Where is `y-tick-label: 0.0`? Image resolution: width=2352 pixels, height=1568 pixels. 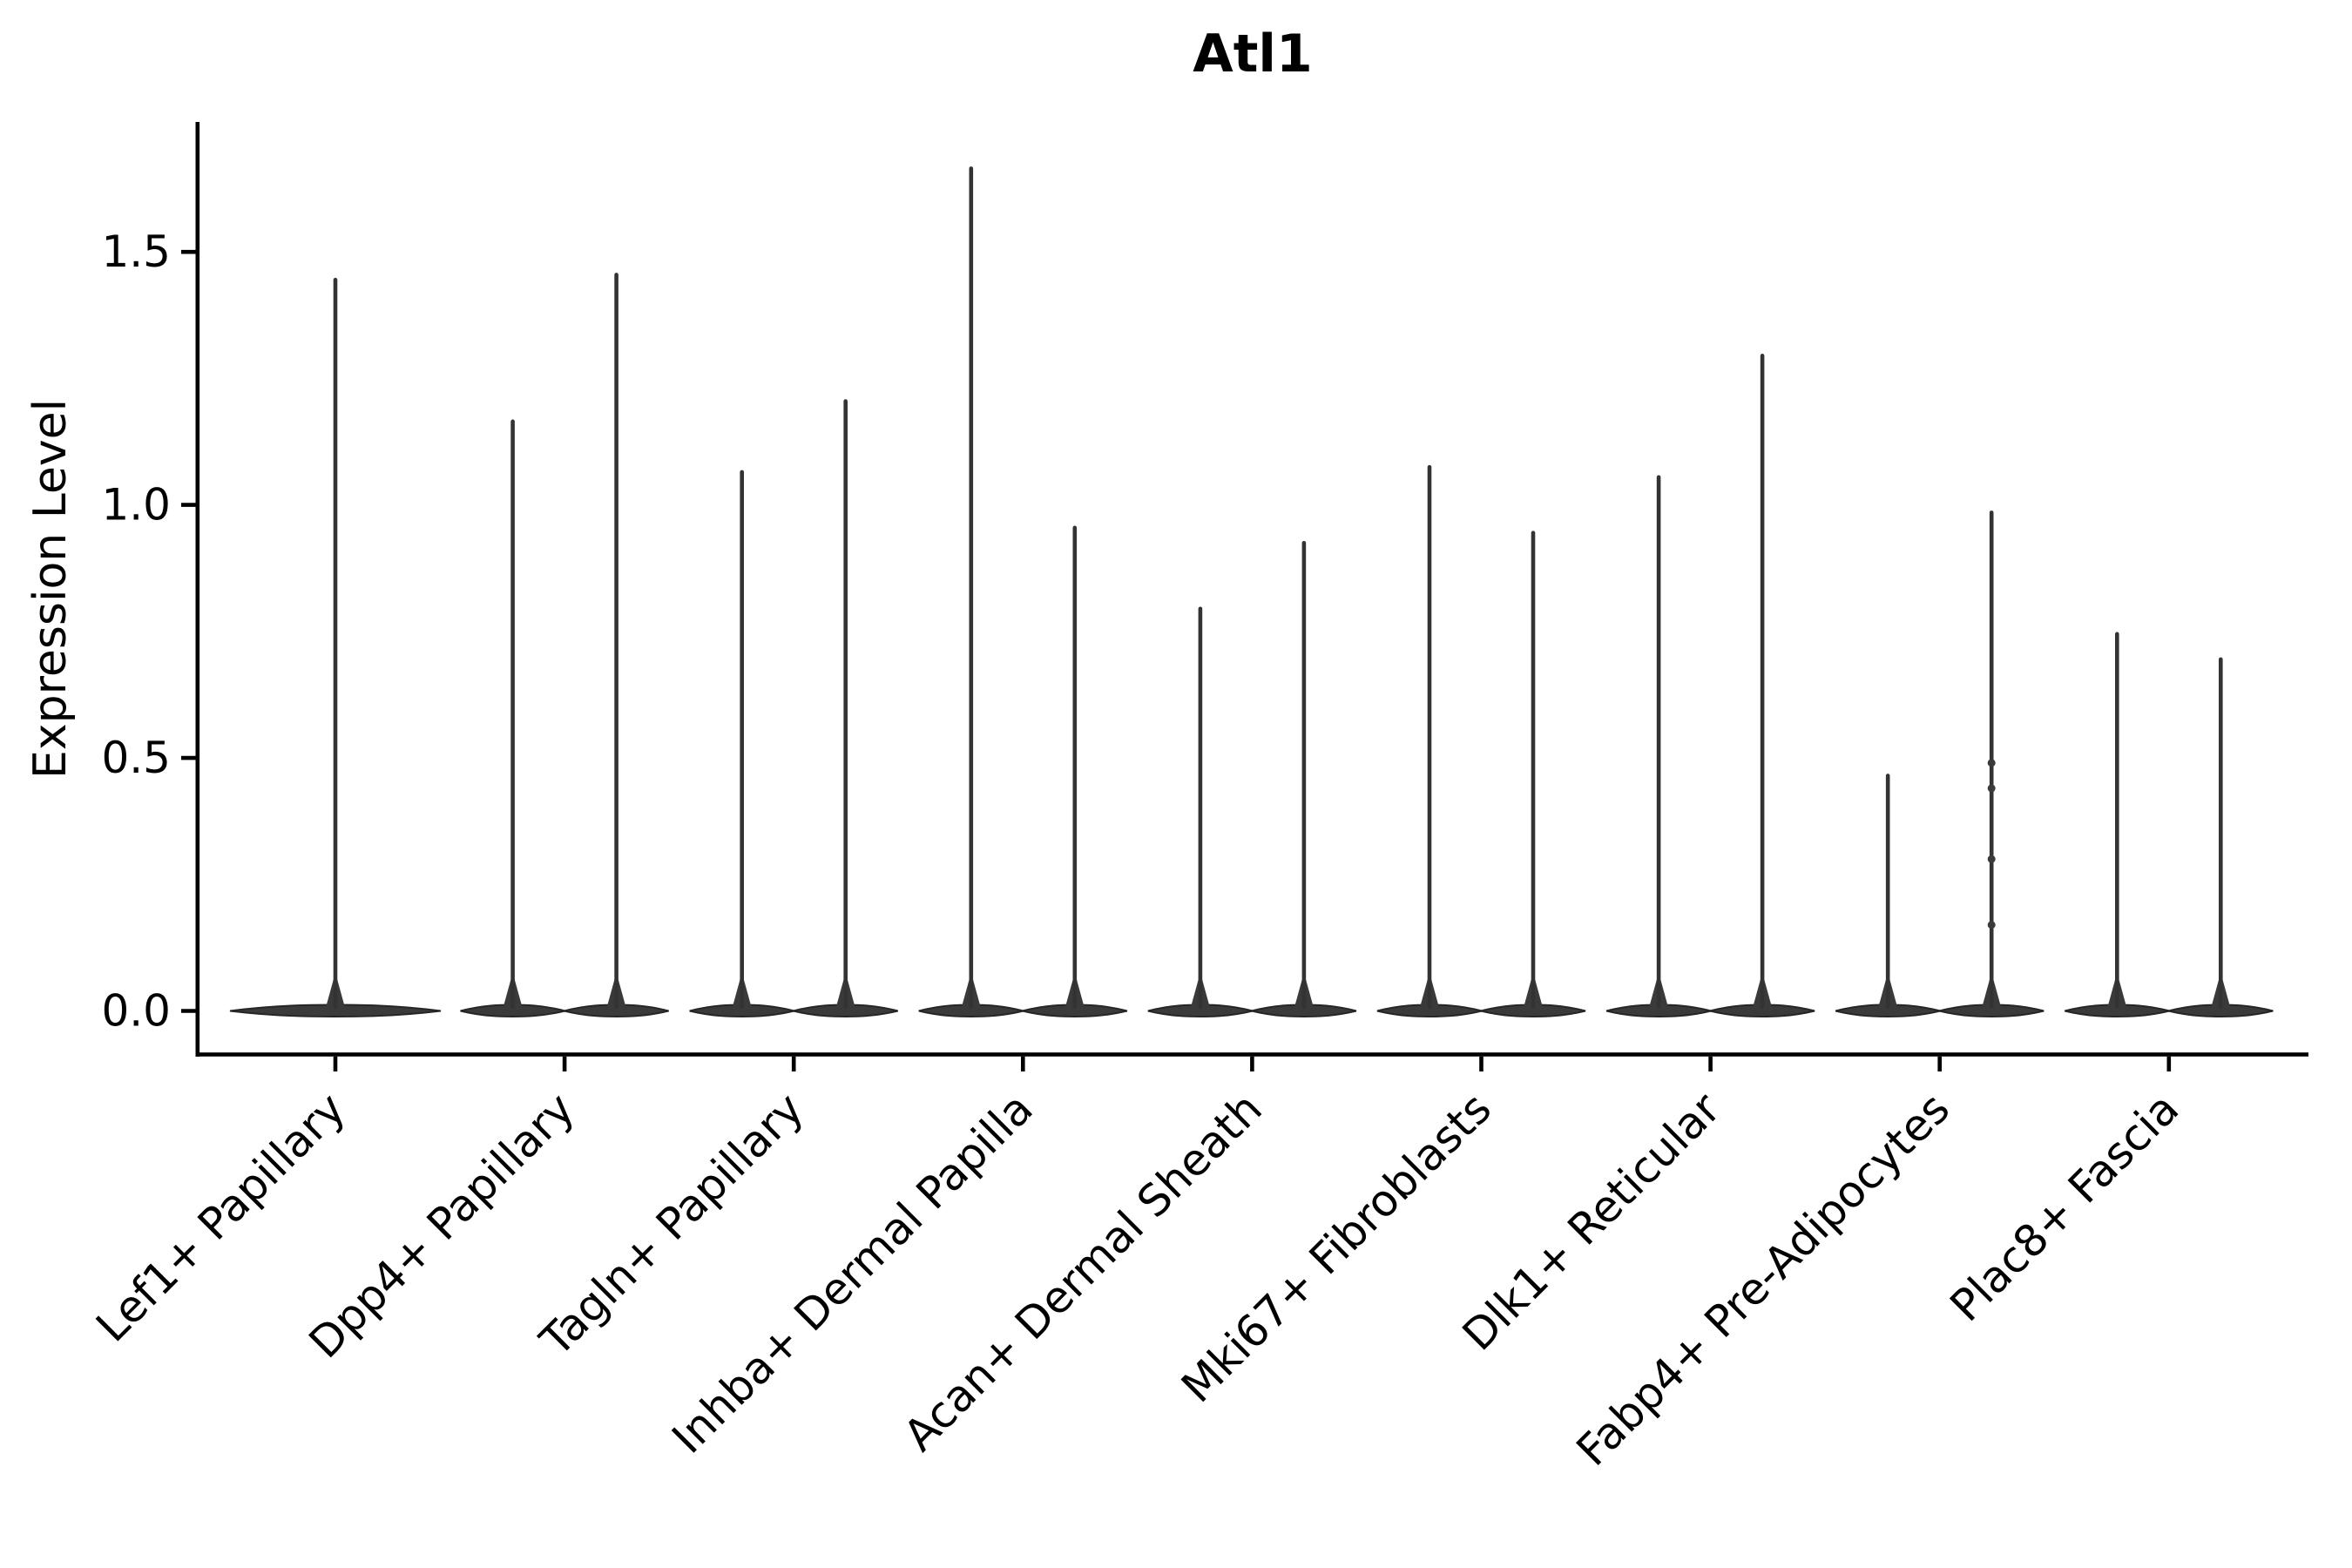 y-tick-label: 0.0 is located at coordinates (136, 1012).